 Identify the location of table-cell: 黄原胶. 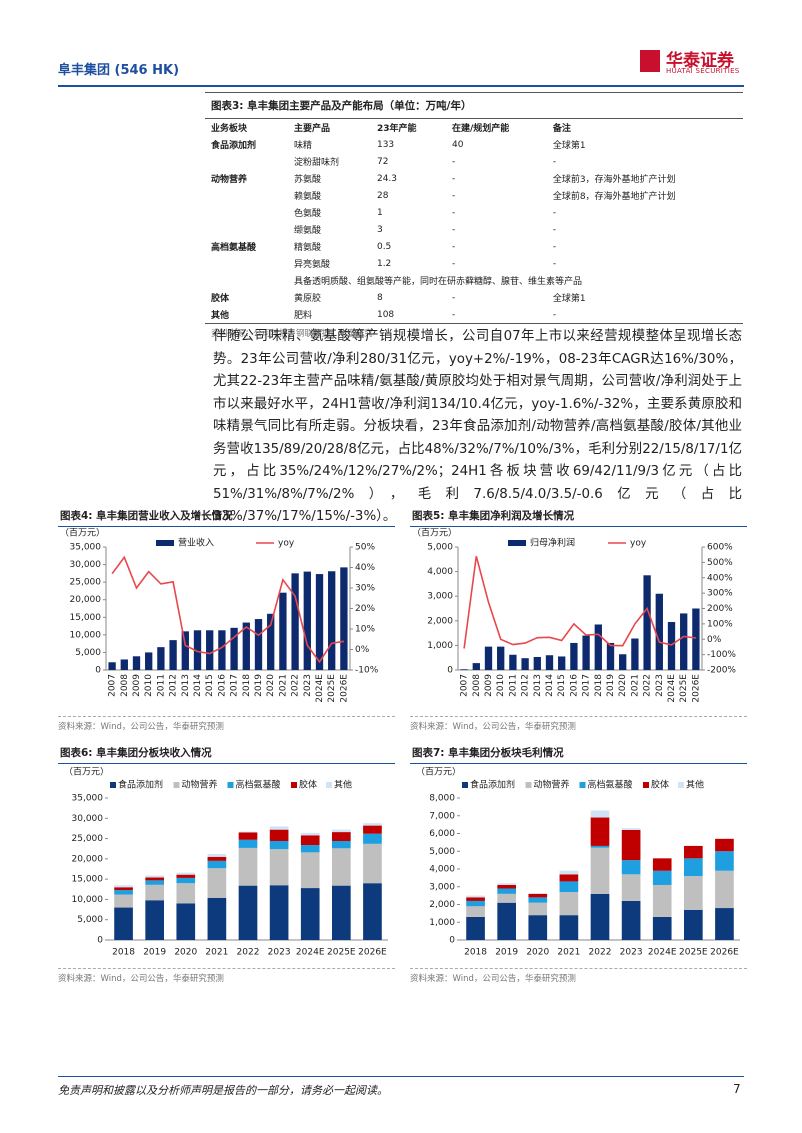
(307, 299).